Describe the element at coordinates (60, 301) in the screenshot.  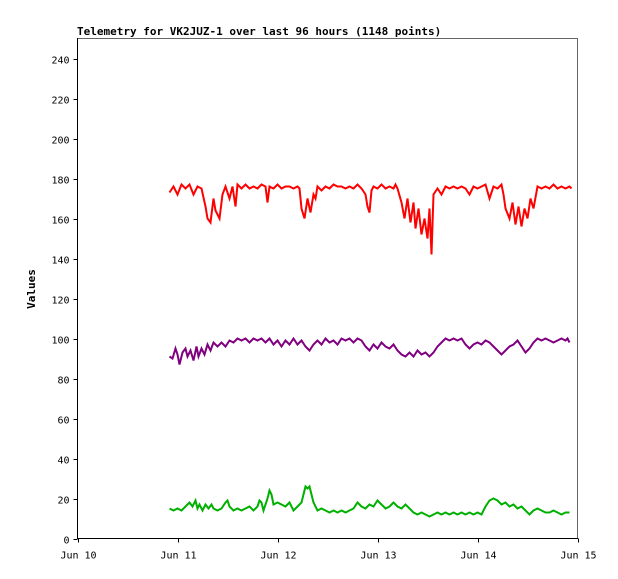
I see `y-tick-label: 120` at that location.